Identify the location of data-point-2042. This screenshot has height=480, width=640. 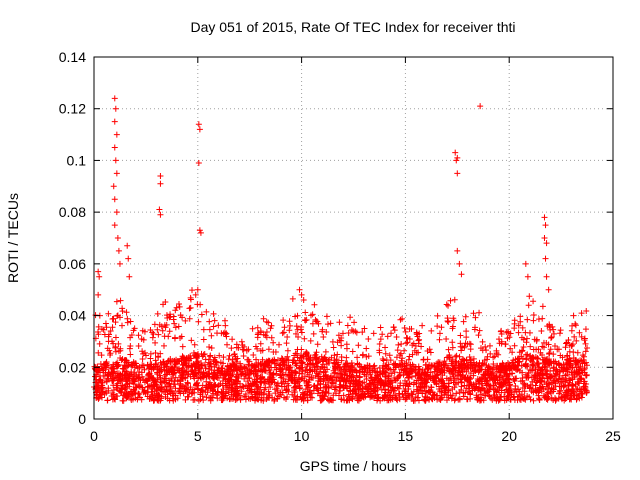
(141, 372).